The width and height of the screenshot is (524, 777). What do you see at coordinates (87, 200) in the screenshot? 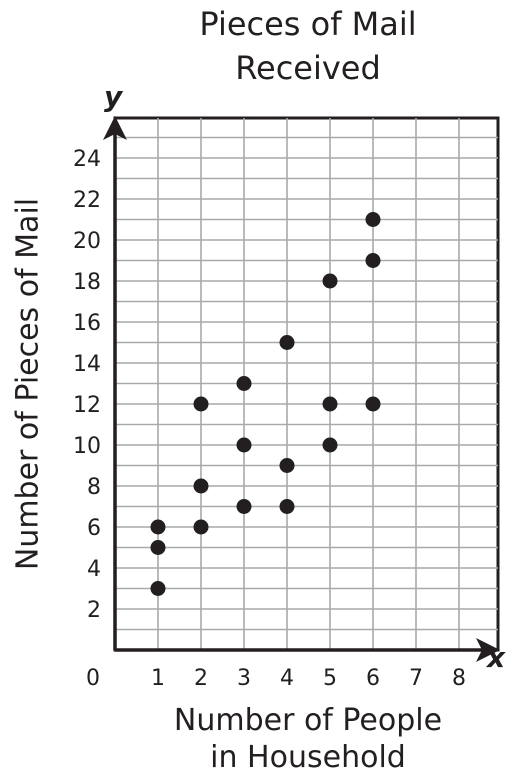
I see `y-tick-label: 22` at bounding box center [87, 200].